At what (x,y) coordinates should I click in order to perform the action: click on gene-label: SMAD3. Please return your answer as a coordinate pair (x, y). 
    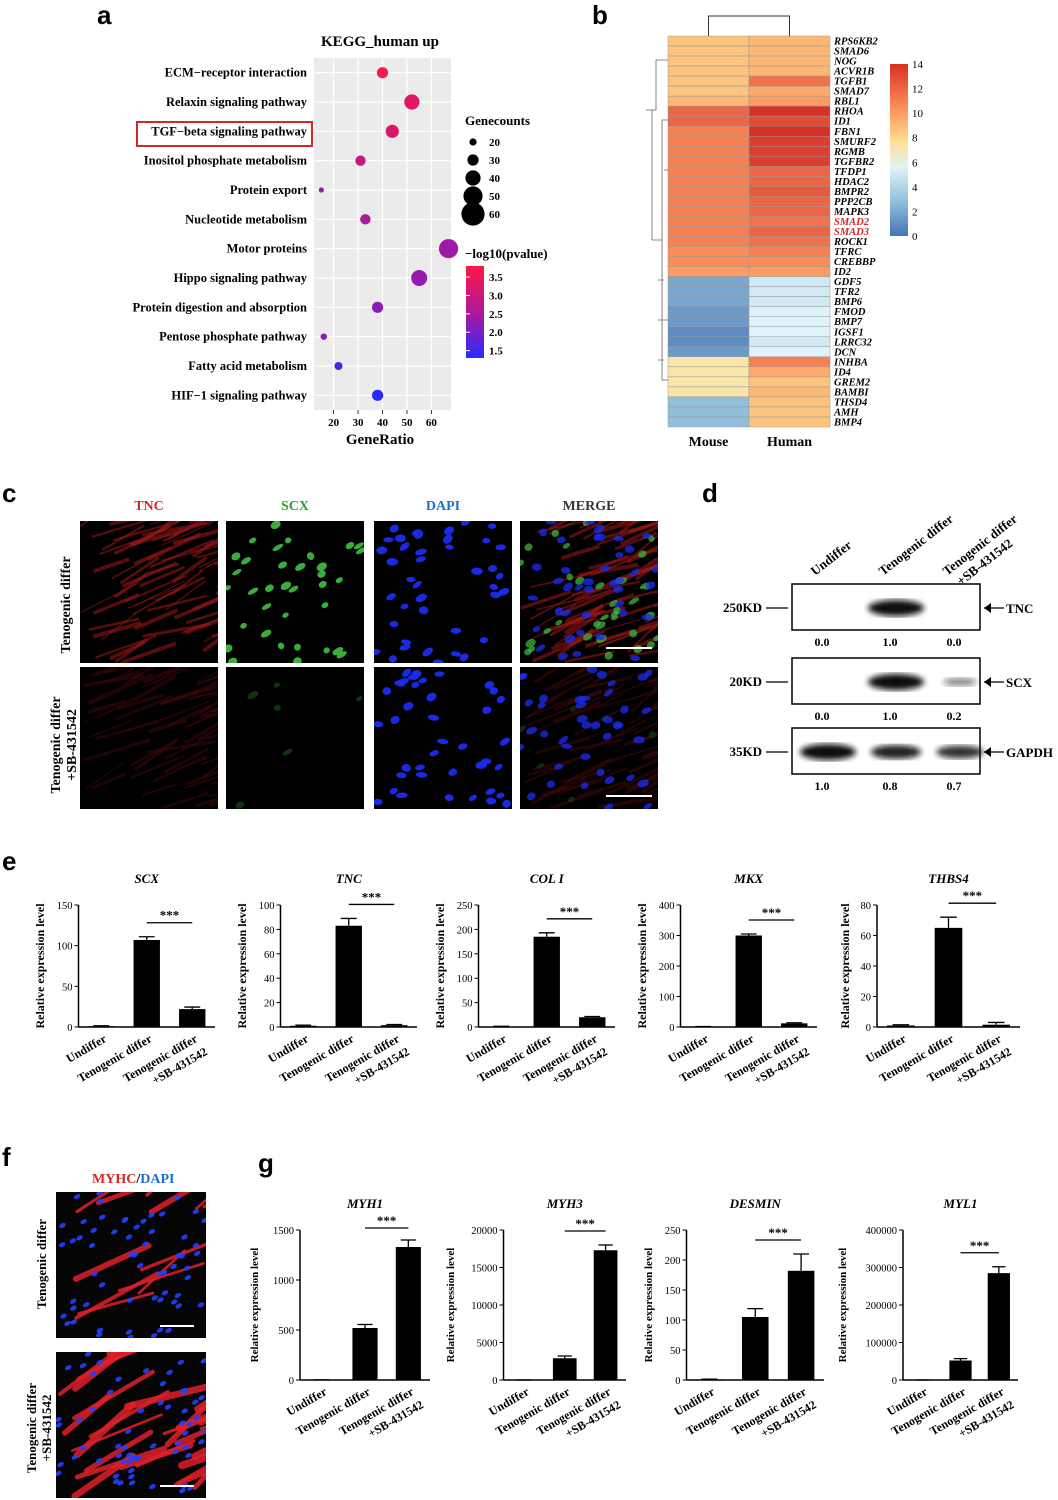
    Looking at the image, I should click on (851, 232).